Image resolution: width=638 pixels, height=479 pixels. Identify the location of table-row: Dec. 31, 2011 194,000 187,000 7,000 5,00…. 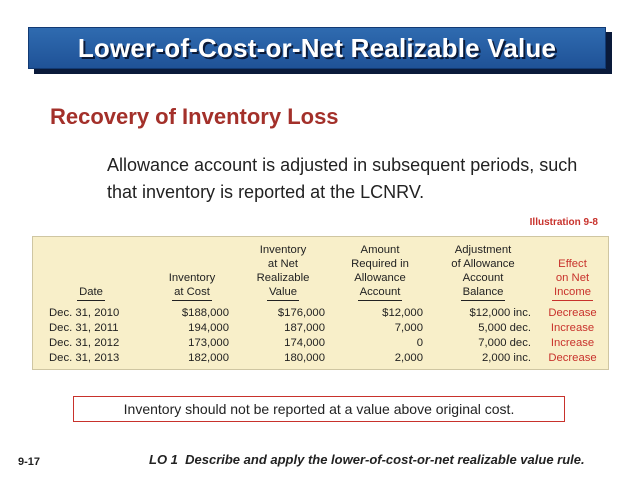
(320, 328).